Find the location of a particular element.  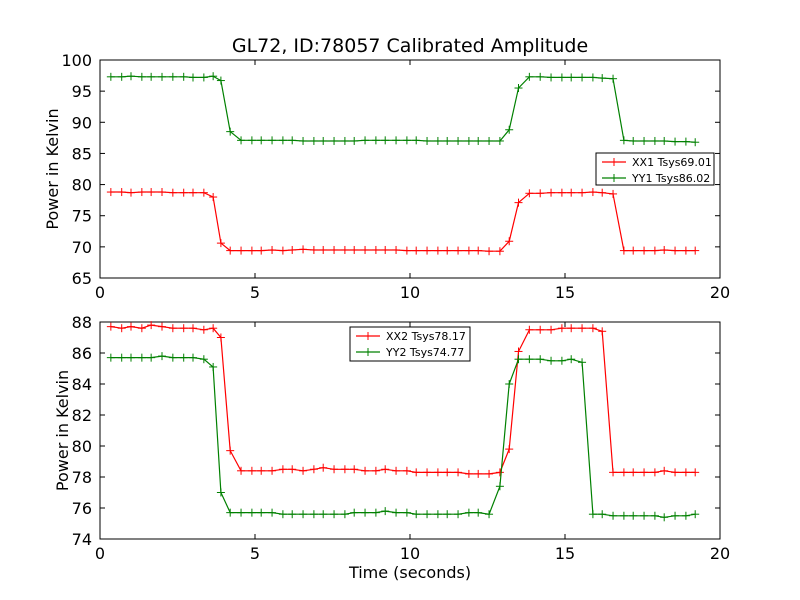

legend: XX2 Tsys78.17 YY2 Tsys74.77 is located at coordinates (410, 344).